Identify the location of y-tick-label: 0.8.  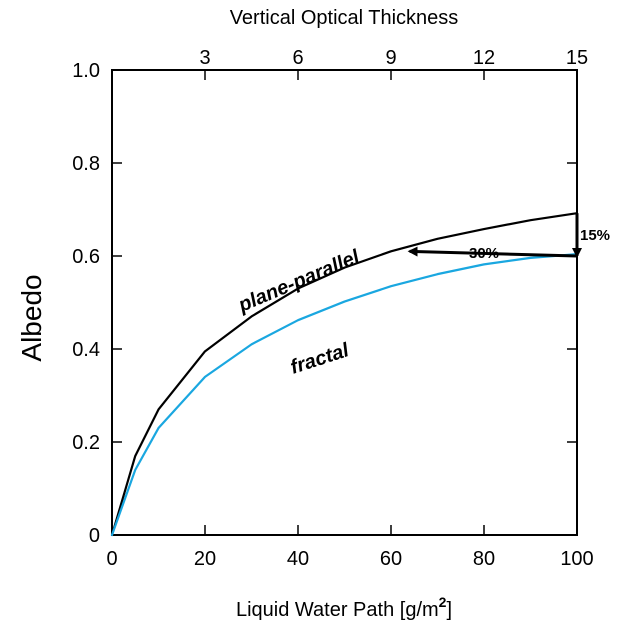
(86, 164).